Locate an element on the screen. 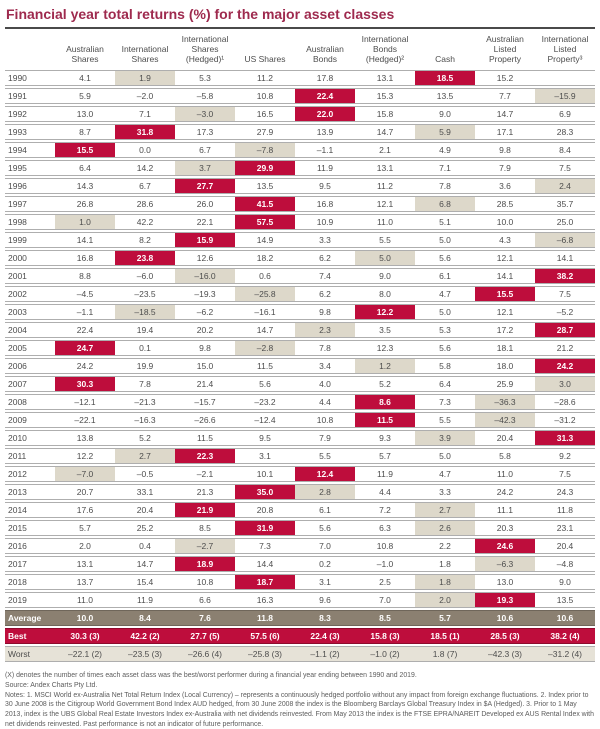 Image resolution: width=600 pixels, height=729 pixels. value-cell: 9.0 is located at coordinates (565, 582).